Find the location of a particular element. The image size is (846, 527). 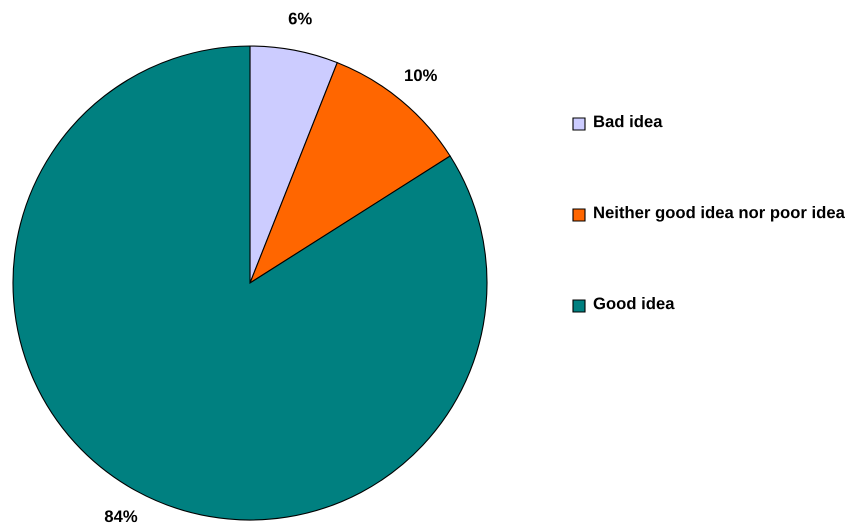

legend-label: Good idea is located at coordinates (634, 303).